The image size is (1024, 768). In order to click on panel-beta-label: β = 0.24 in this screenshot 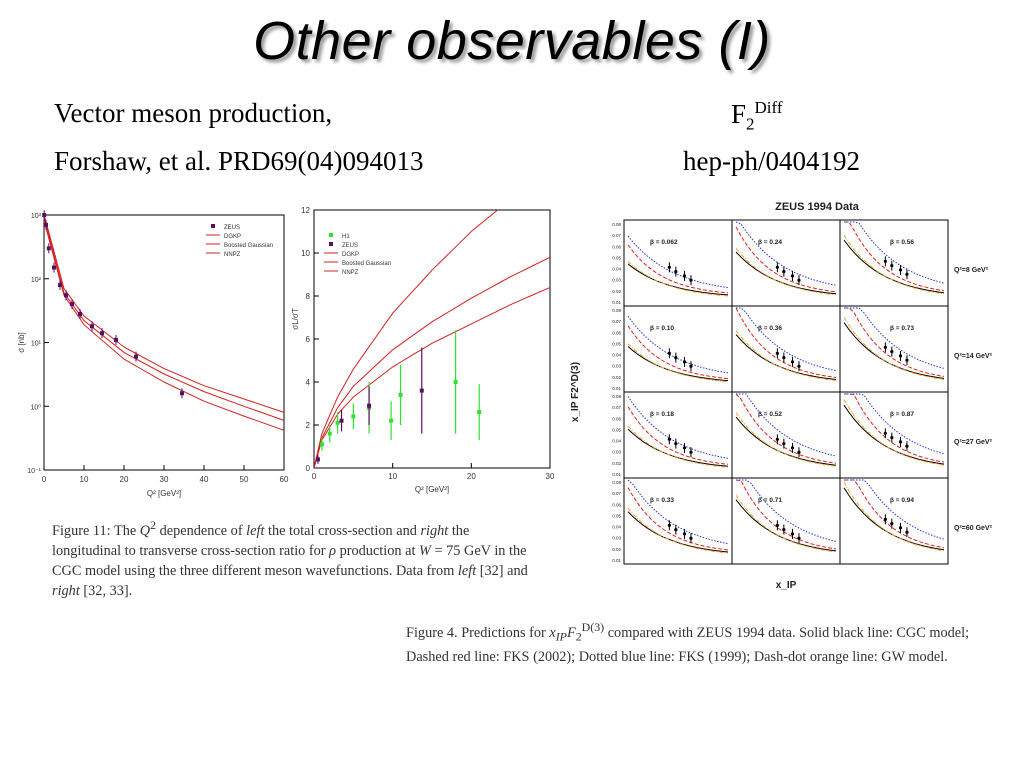, I will do `click(770, 242)`.